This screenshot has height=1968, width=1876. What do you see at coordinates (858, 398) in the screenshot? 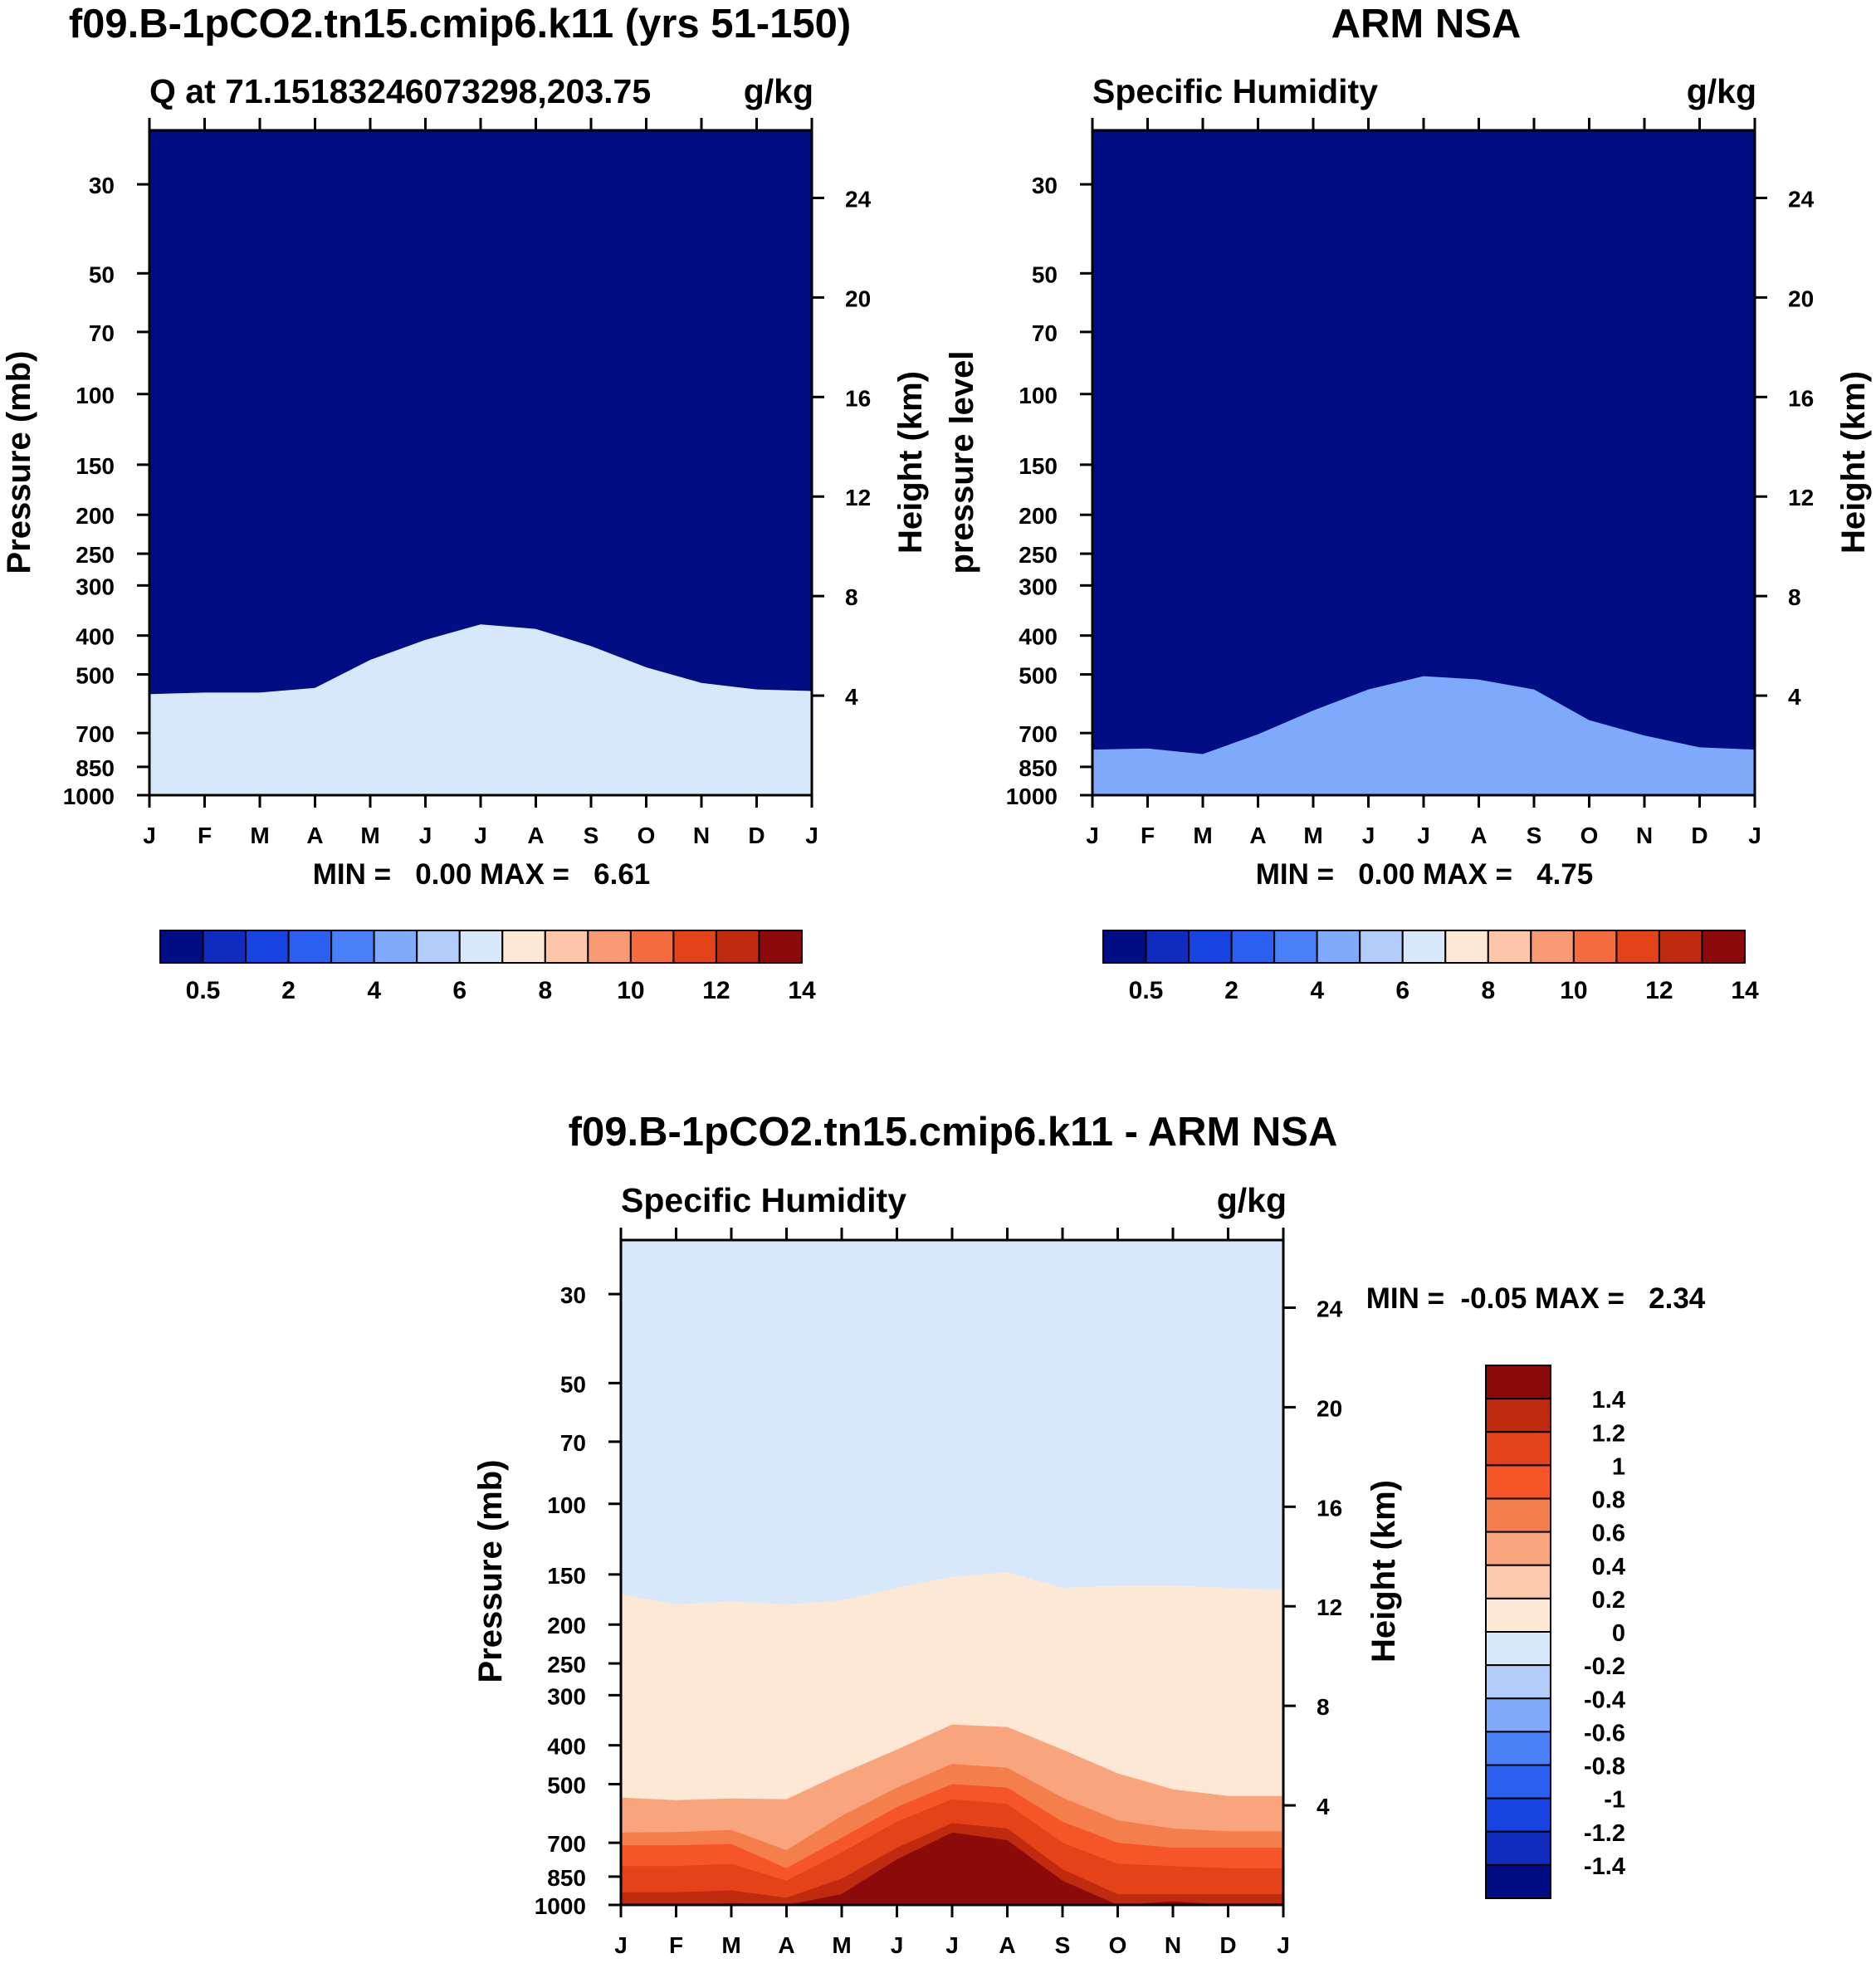
I see `model-y-right-tick-label: 16` at bounding box center [858, 398].